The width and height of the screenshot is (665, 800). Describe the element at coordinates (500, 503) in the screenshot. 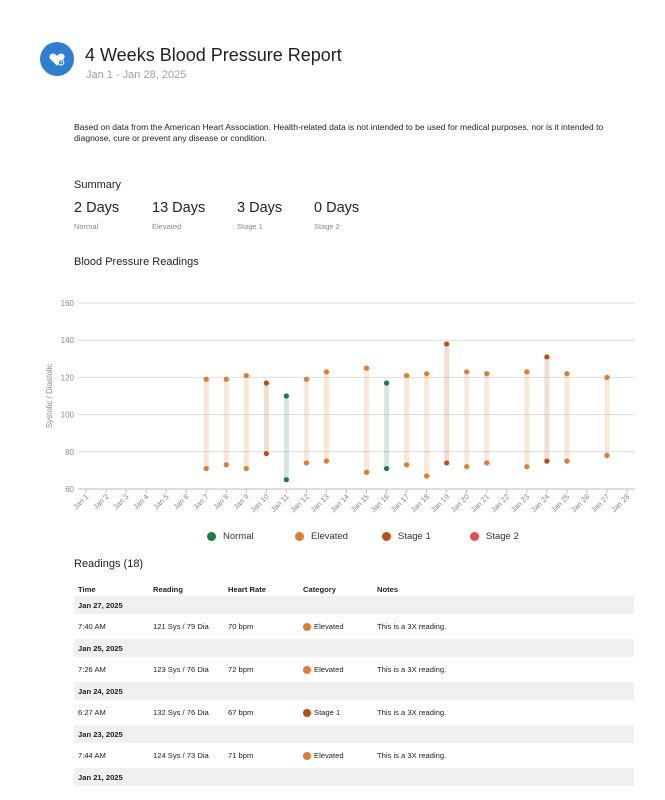

I see `x-tick-label: Jan 22` at that location.